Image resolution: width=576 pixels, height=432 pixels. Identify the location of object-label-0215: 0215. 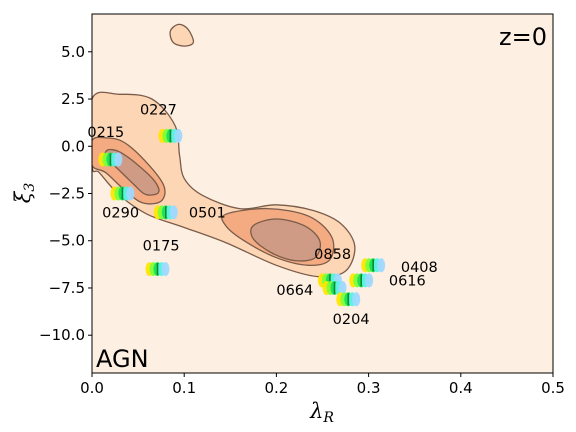
(105, 133).